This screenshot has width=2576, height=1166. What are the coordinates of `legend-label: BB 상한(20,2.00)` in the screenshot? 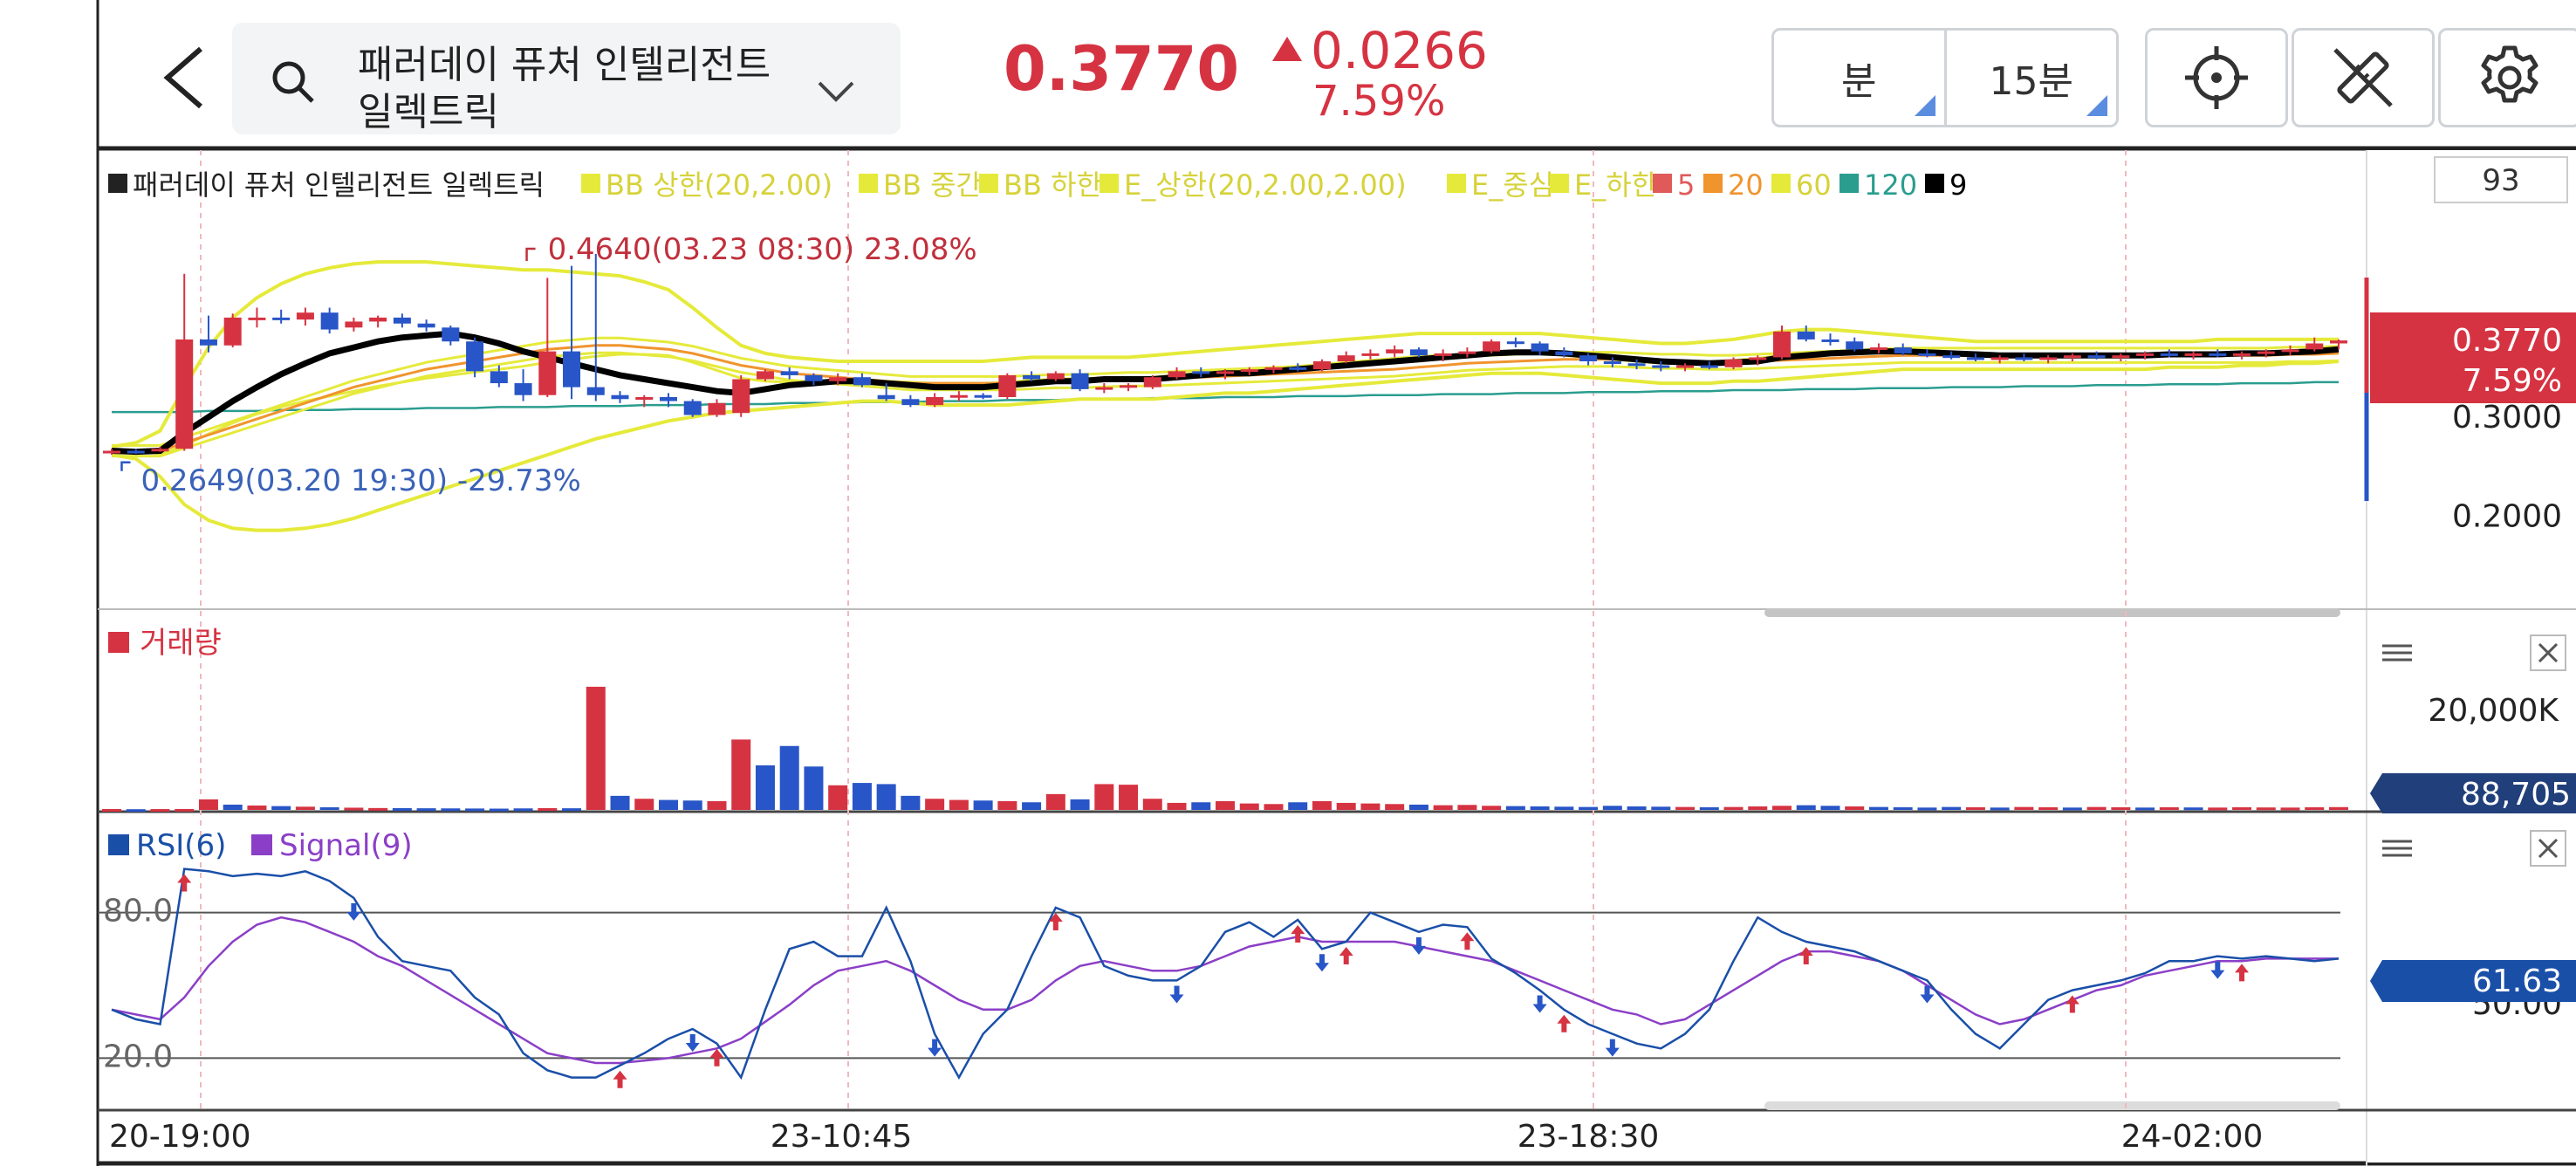 It's located at (719, 185).